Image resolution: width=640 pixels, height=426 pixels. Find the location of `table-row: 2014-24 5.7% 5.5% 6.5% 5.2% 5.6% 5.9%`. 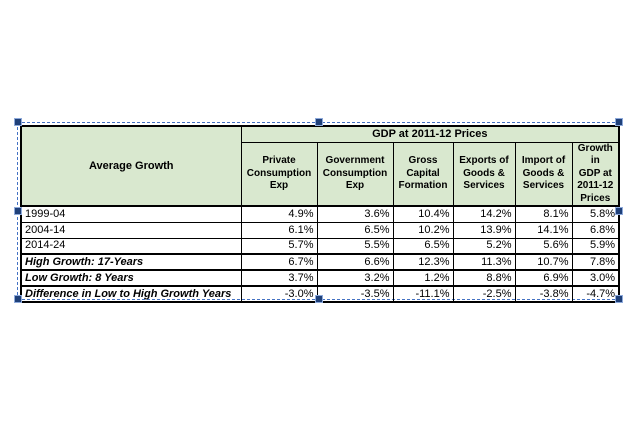

table-row: 2014-24 5.7% 5.5% 6.5% 5.2% 5.6% 5.9% is located at coordinates (320, 246).